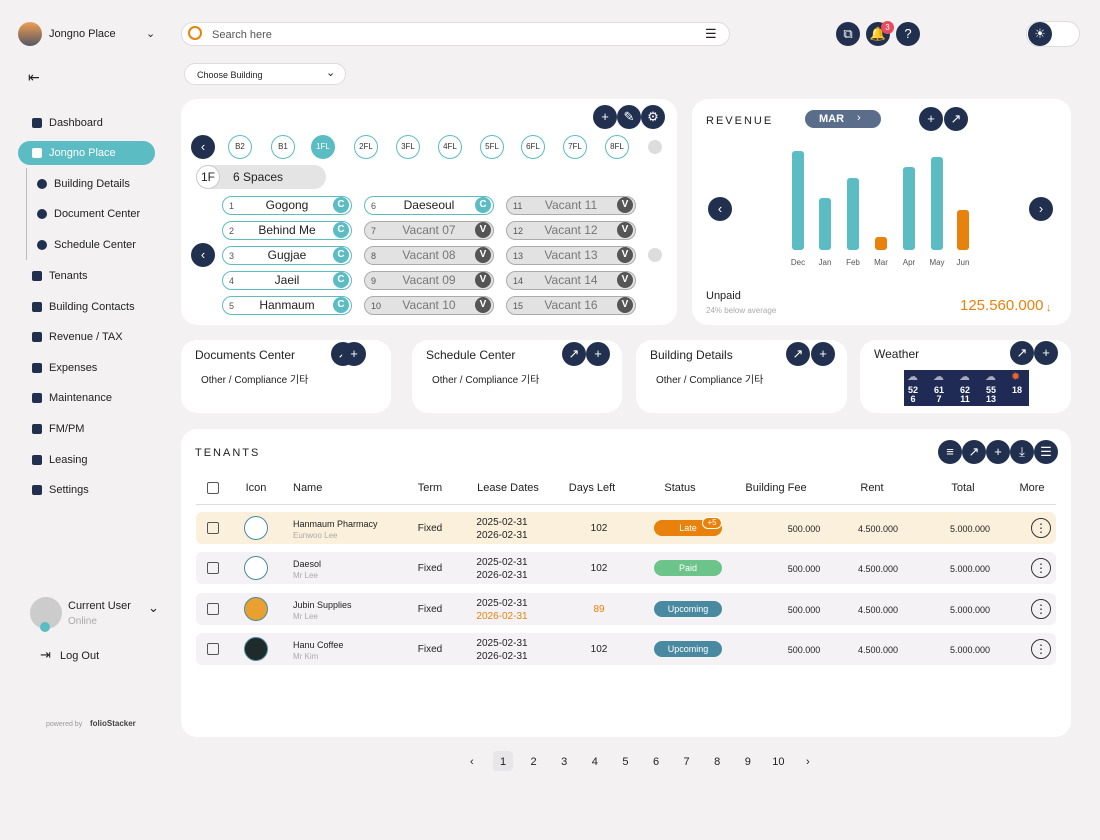 The width and height of the screenshot is (1100, 840). Describe the element at coordinates (408, 147) in the screenshot. I see `floor-button: 3FL` at that location.